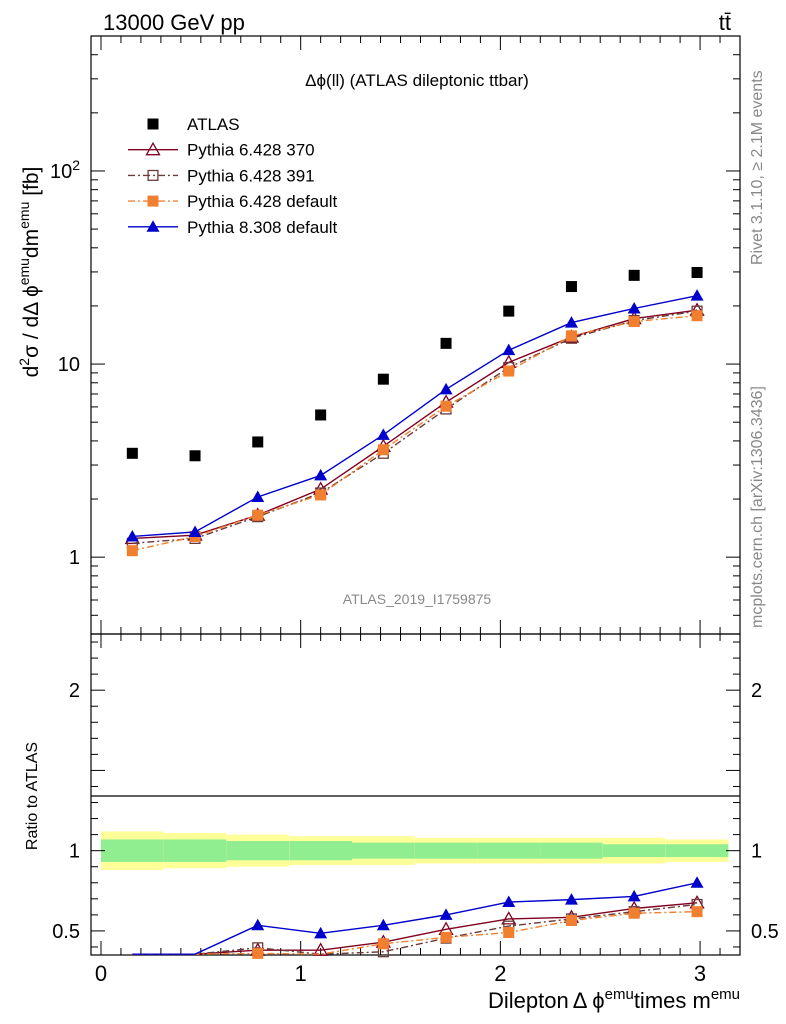 Image resolution: width=786 pixels, height=1024 pixels. Describe the element at coordinates (69, 365) in the screenshot. I see `y-tick-label-10: 10` at that location.